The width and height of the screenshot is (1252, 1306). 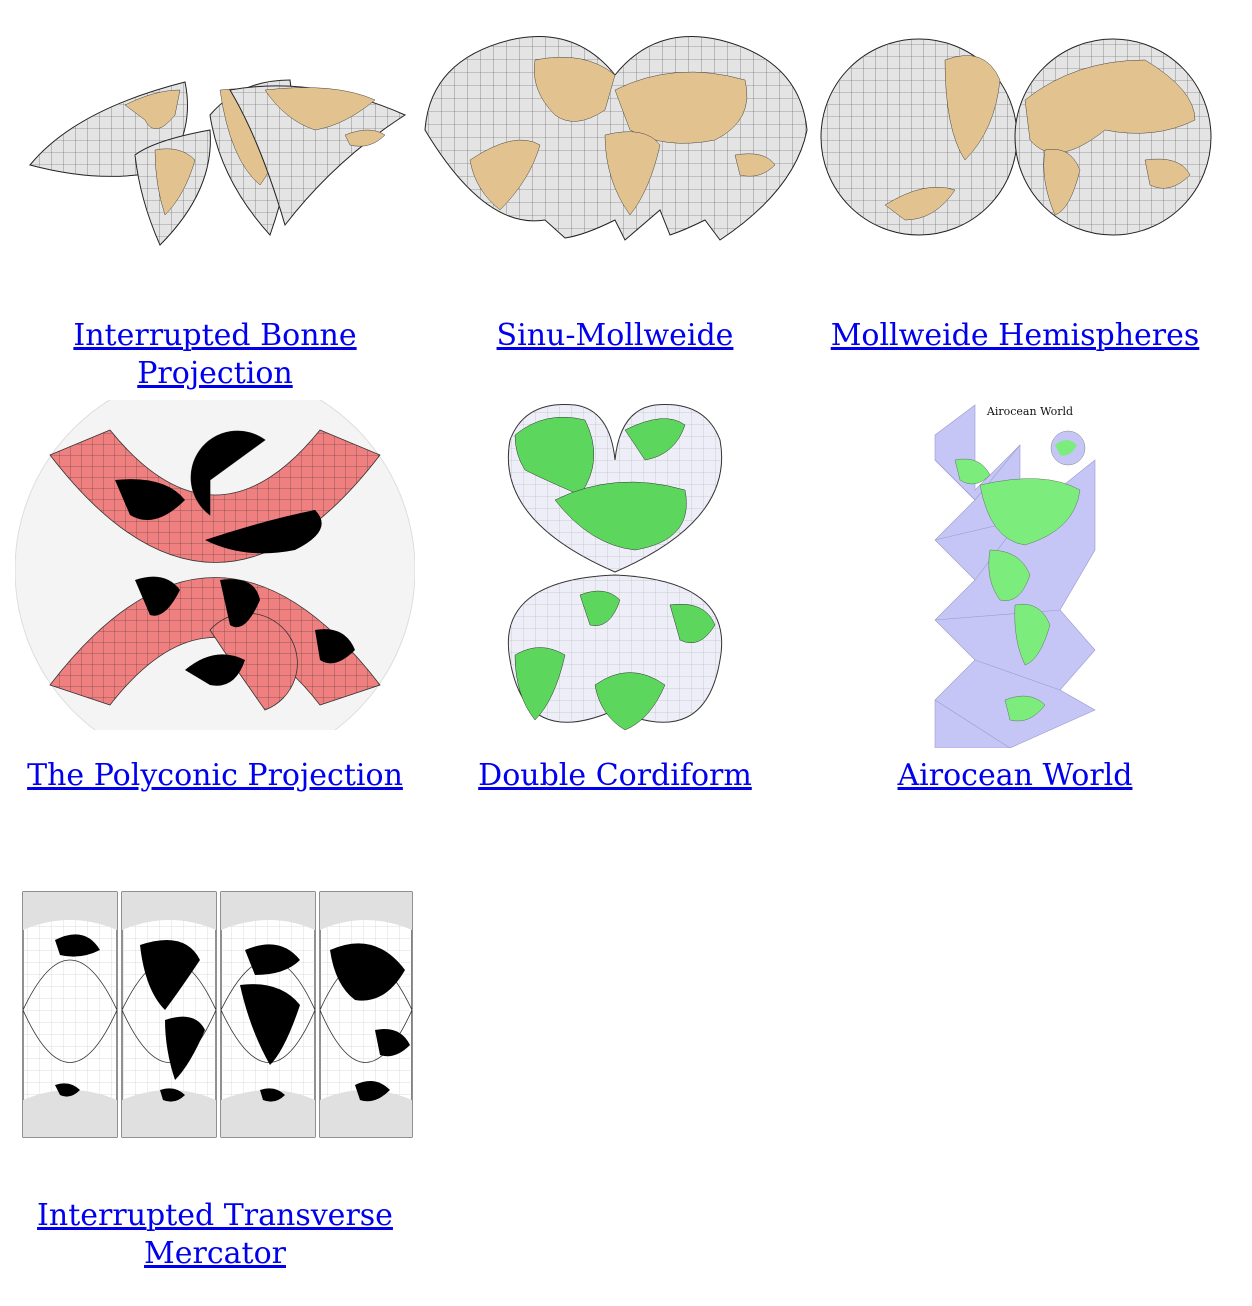 I want to click on airocean-world-link: Airocean World, so click(x=1015, y=775).